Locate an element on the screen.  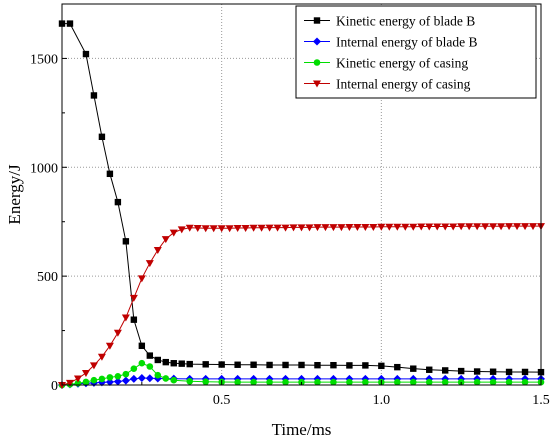
legend-item: Internal energy of blade B is located at coordinates (390, 42).